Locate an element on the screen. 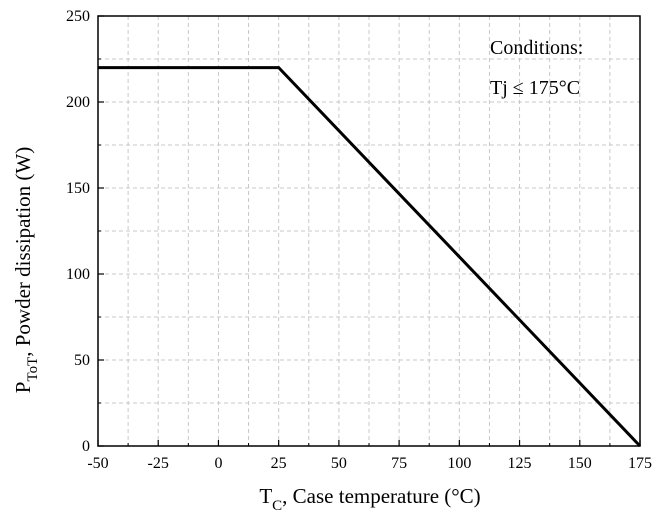  y-tick-label: 250 is located at coordinates (78, 16).